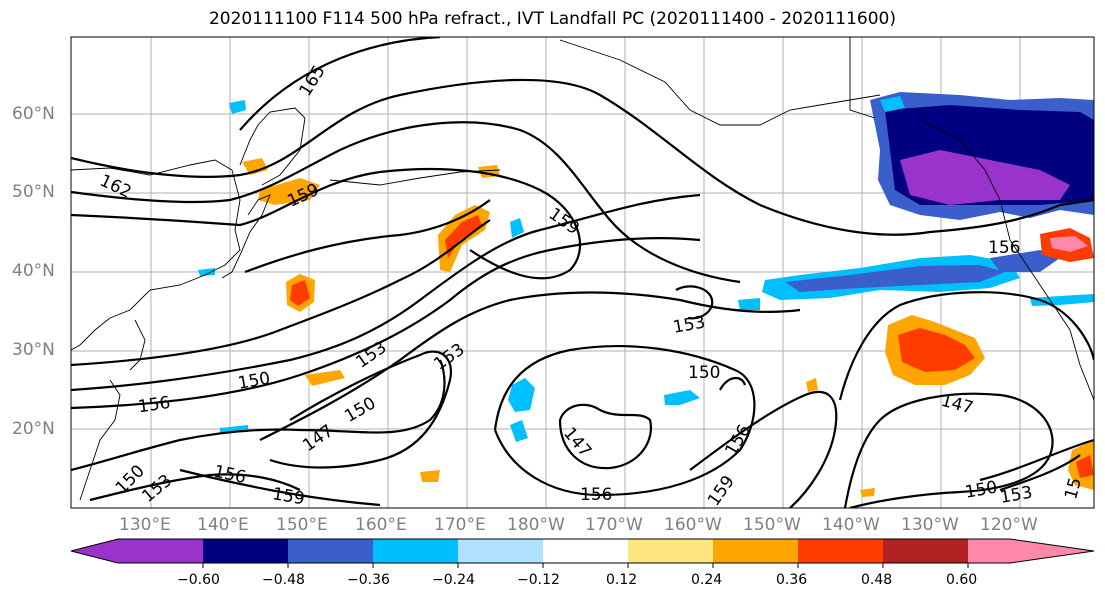 The width and height of the screenshot is (1105, 601). I want to click on colorbar-tick-label: −0.24, so click(453, 580).